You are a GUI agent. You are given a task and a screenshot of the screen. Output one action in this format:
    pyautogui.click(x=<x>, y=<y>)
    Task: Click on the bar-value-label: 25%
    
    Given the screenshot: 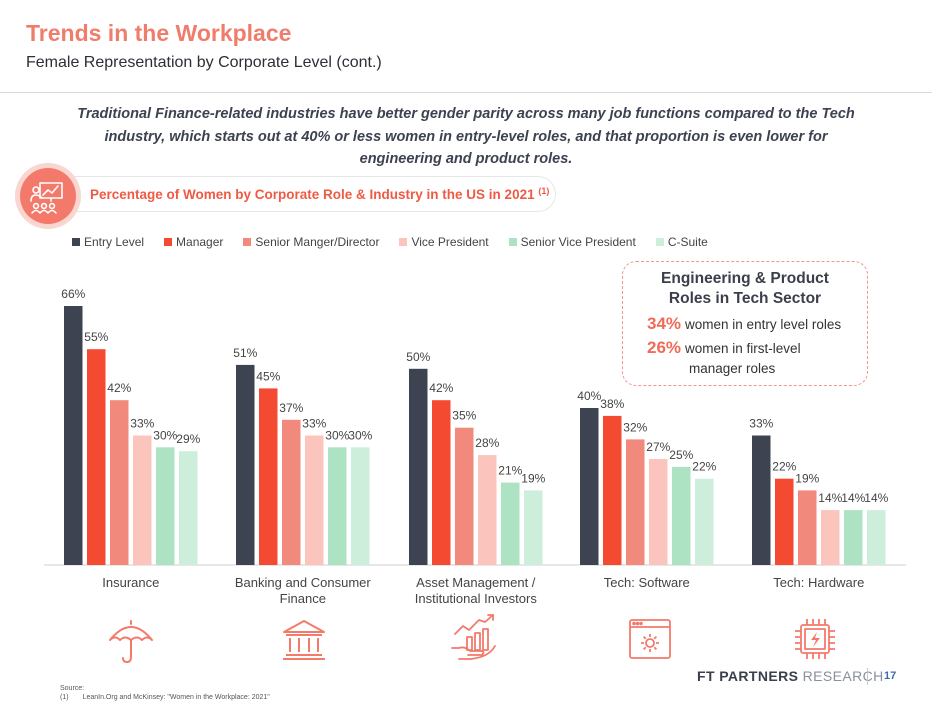 What is the action you would take?
    pyautogui.click(x=681, y=455)
    